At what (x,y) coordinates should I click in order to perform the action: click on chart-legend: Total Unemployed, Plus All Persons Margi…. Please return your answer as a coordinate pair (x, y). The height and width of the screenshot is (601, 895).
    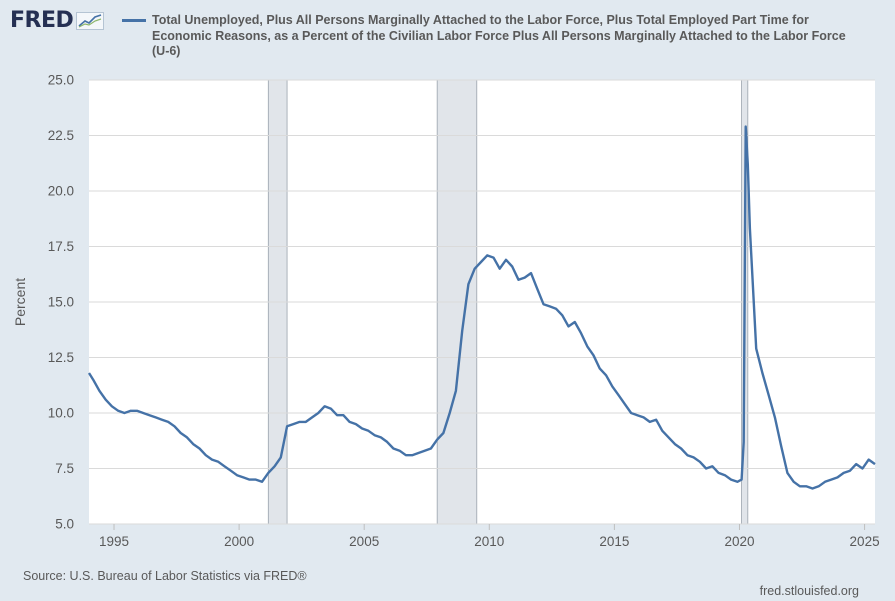
    Looking at the image, I should click on (492, 36).